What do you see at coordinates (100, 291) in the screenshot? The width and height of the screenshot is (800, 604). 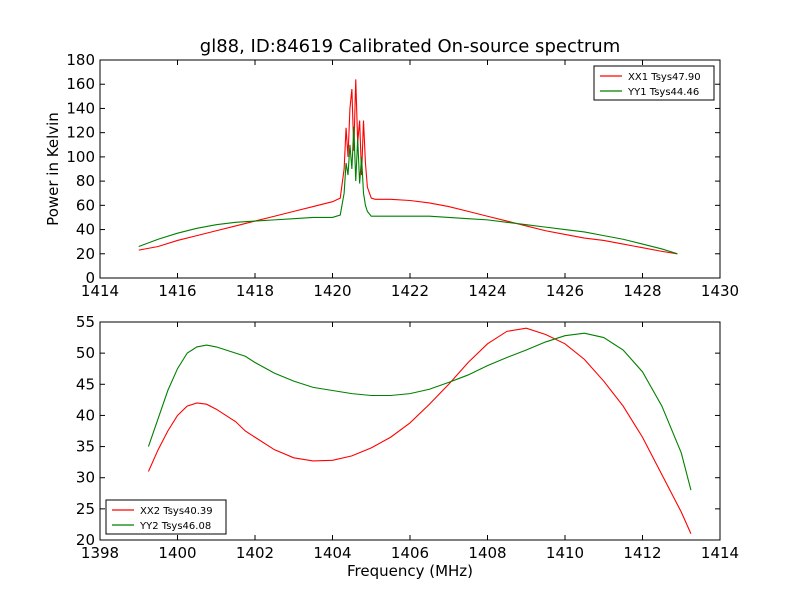 I see `chart1-x-tick-label: 1414` at bounding box center [100, 291].